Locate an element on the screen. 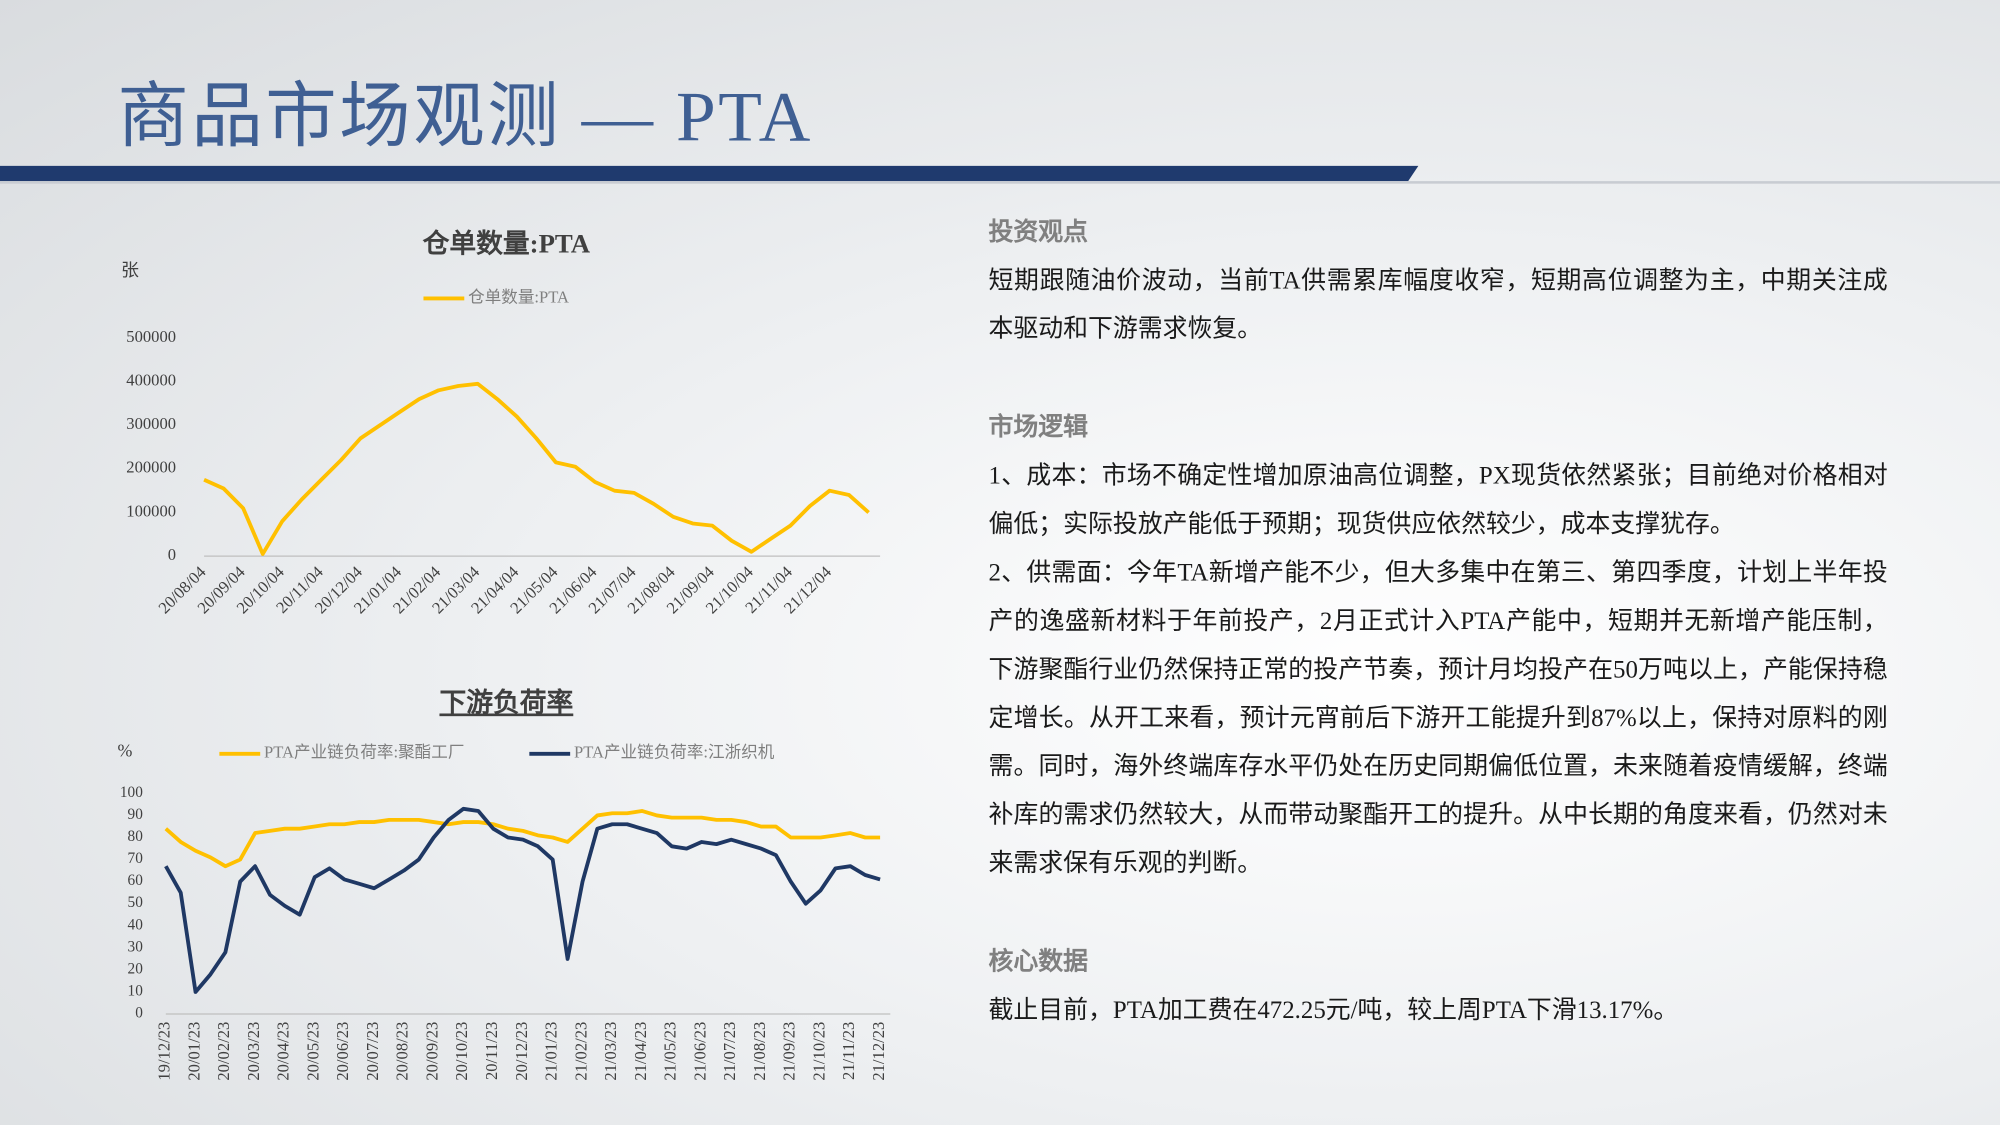 The image size is (2000, 1125). y-tick-label: 200000 is located at coordinates (151, 467).